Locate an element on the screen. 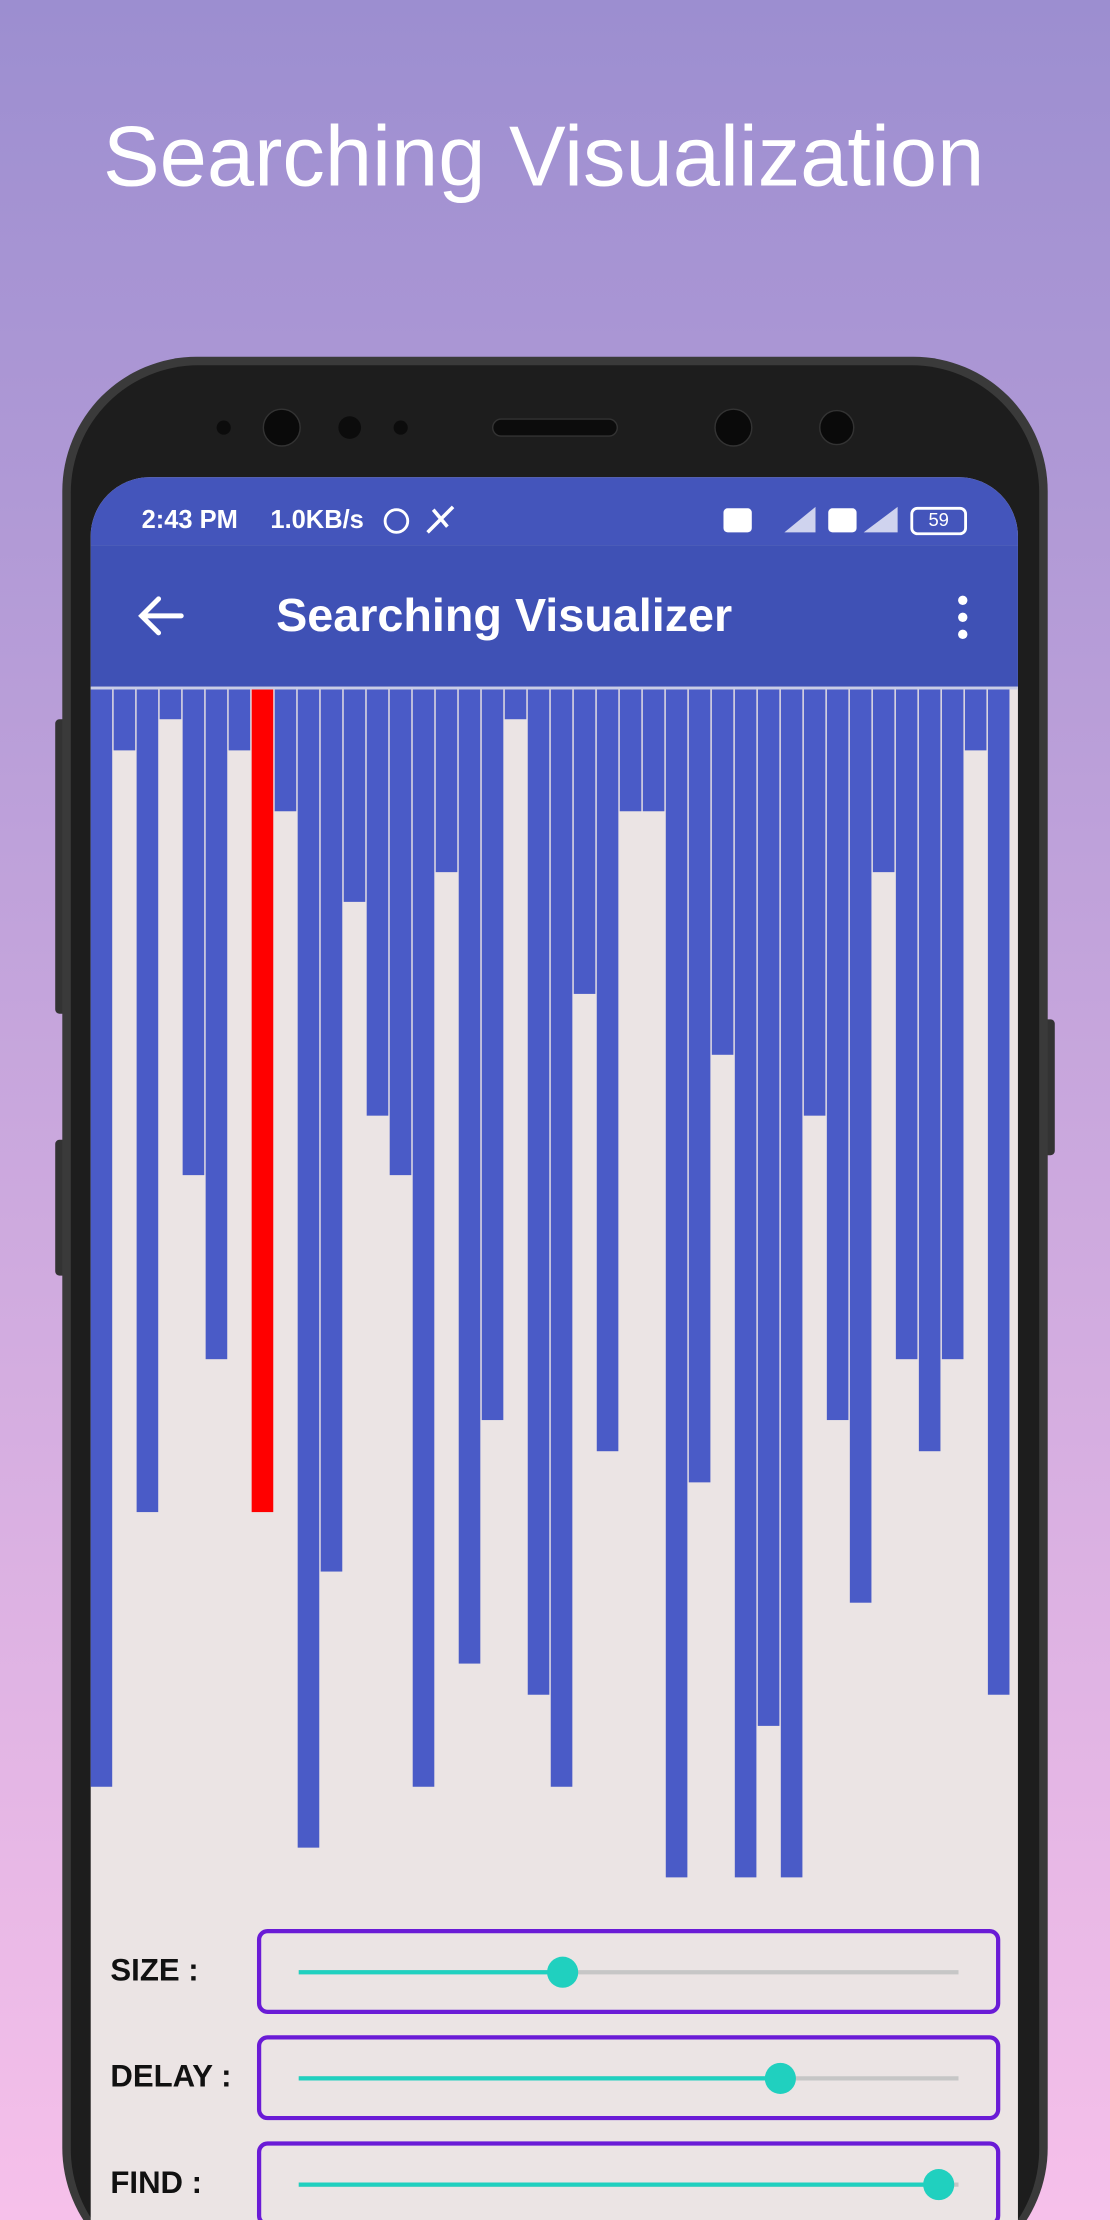 The image size is (1110, 2220). battery-icon is located at coordinates (939, 521).